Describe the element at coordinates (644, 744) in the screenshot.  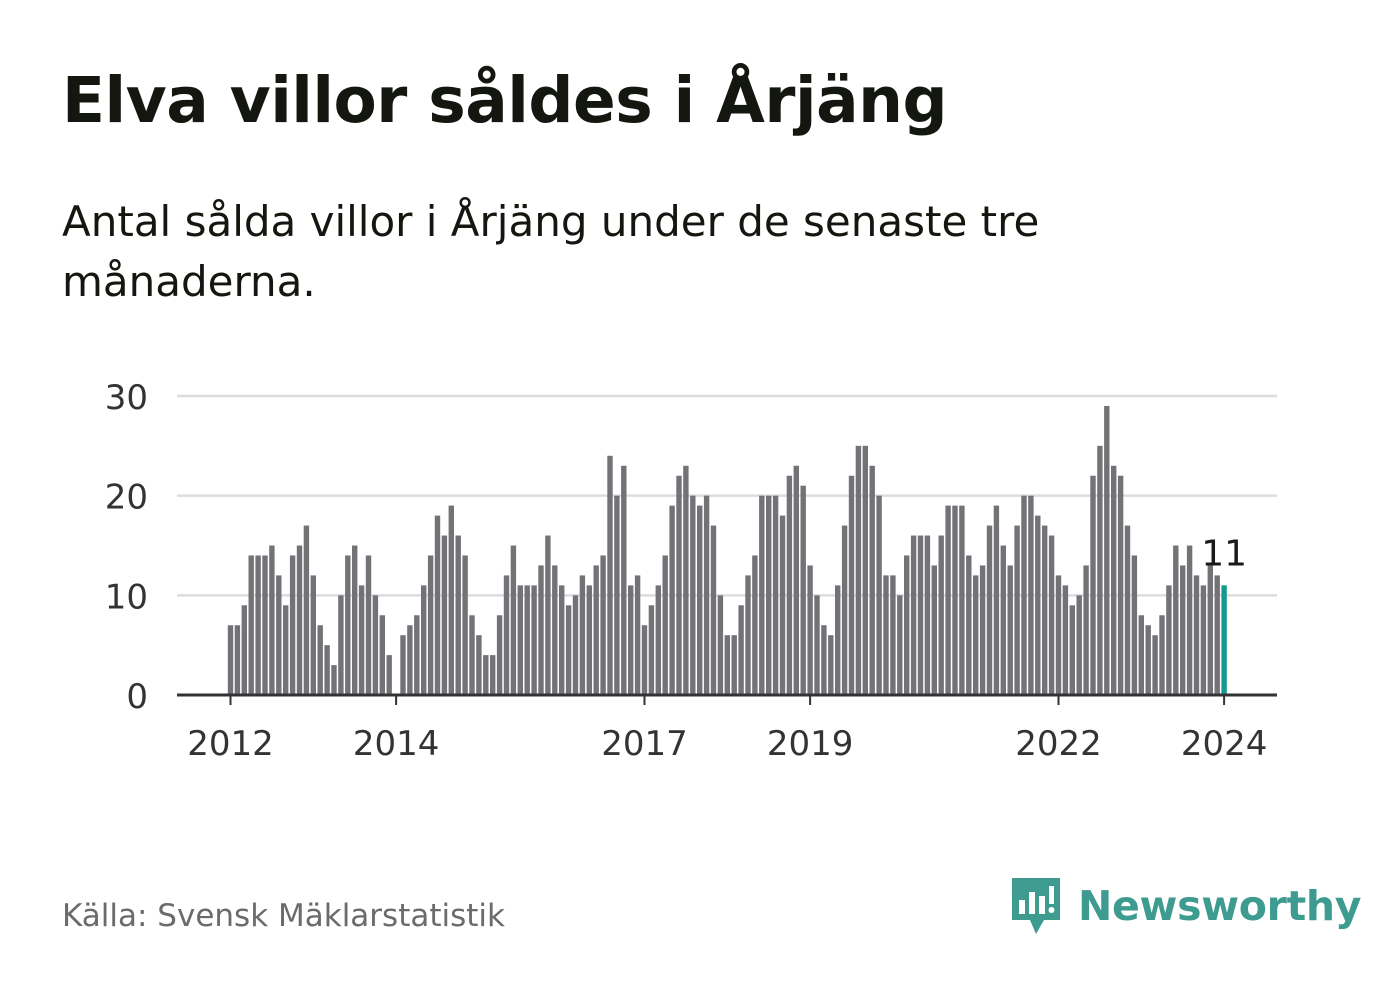
I see `x-tick-label: 2017` at that location.